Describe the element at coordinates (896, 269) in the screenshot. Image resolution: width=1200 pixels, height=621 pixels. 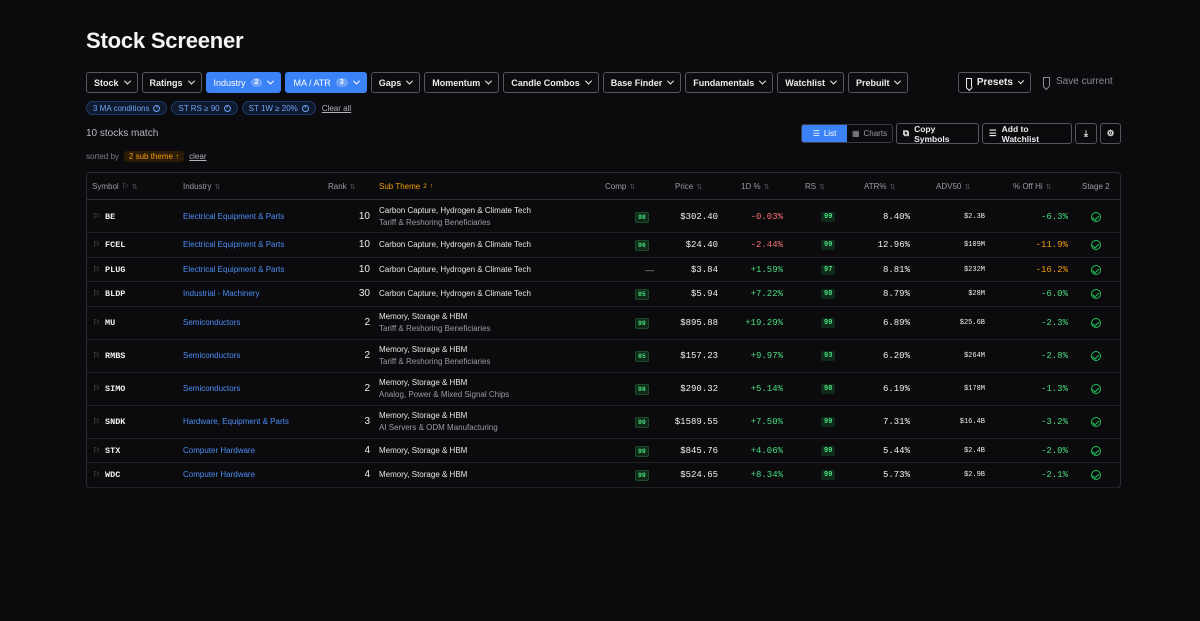
I see `atr-value: 8.81%` at that location.